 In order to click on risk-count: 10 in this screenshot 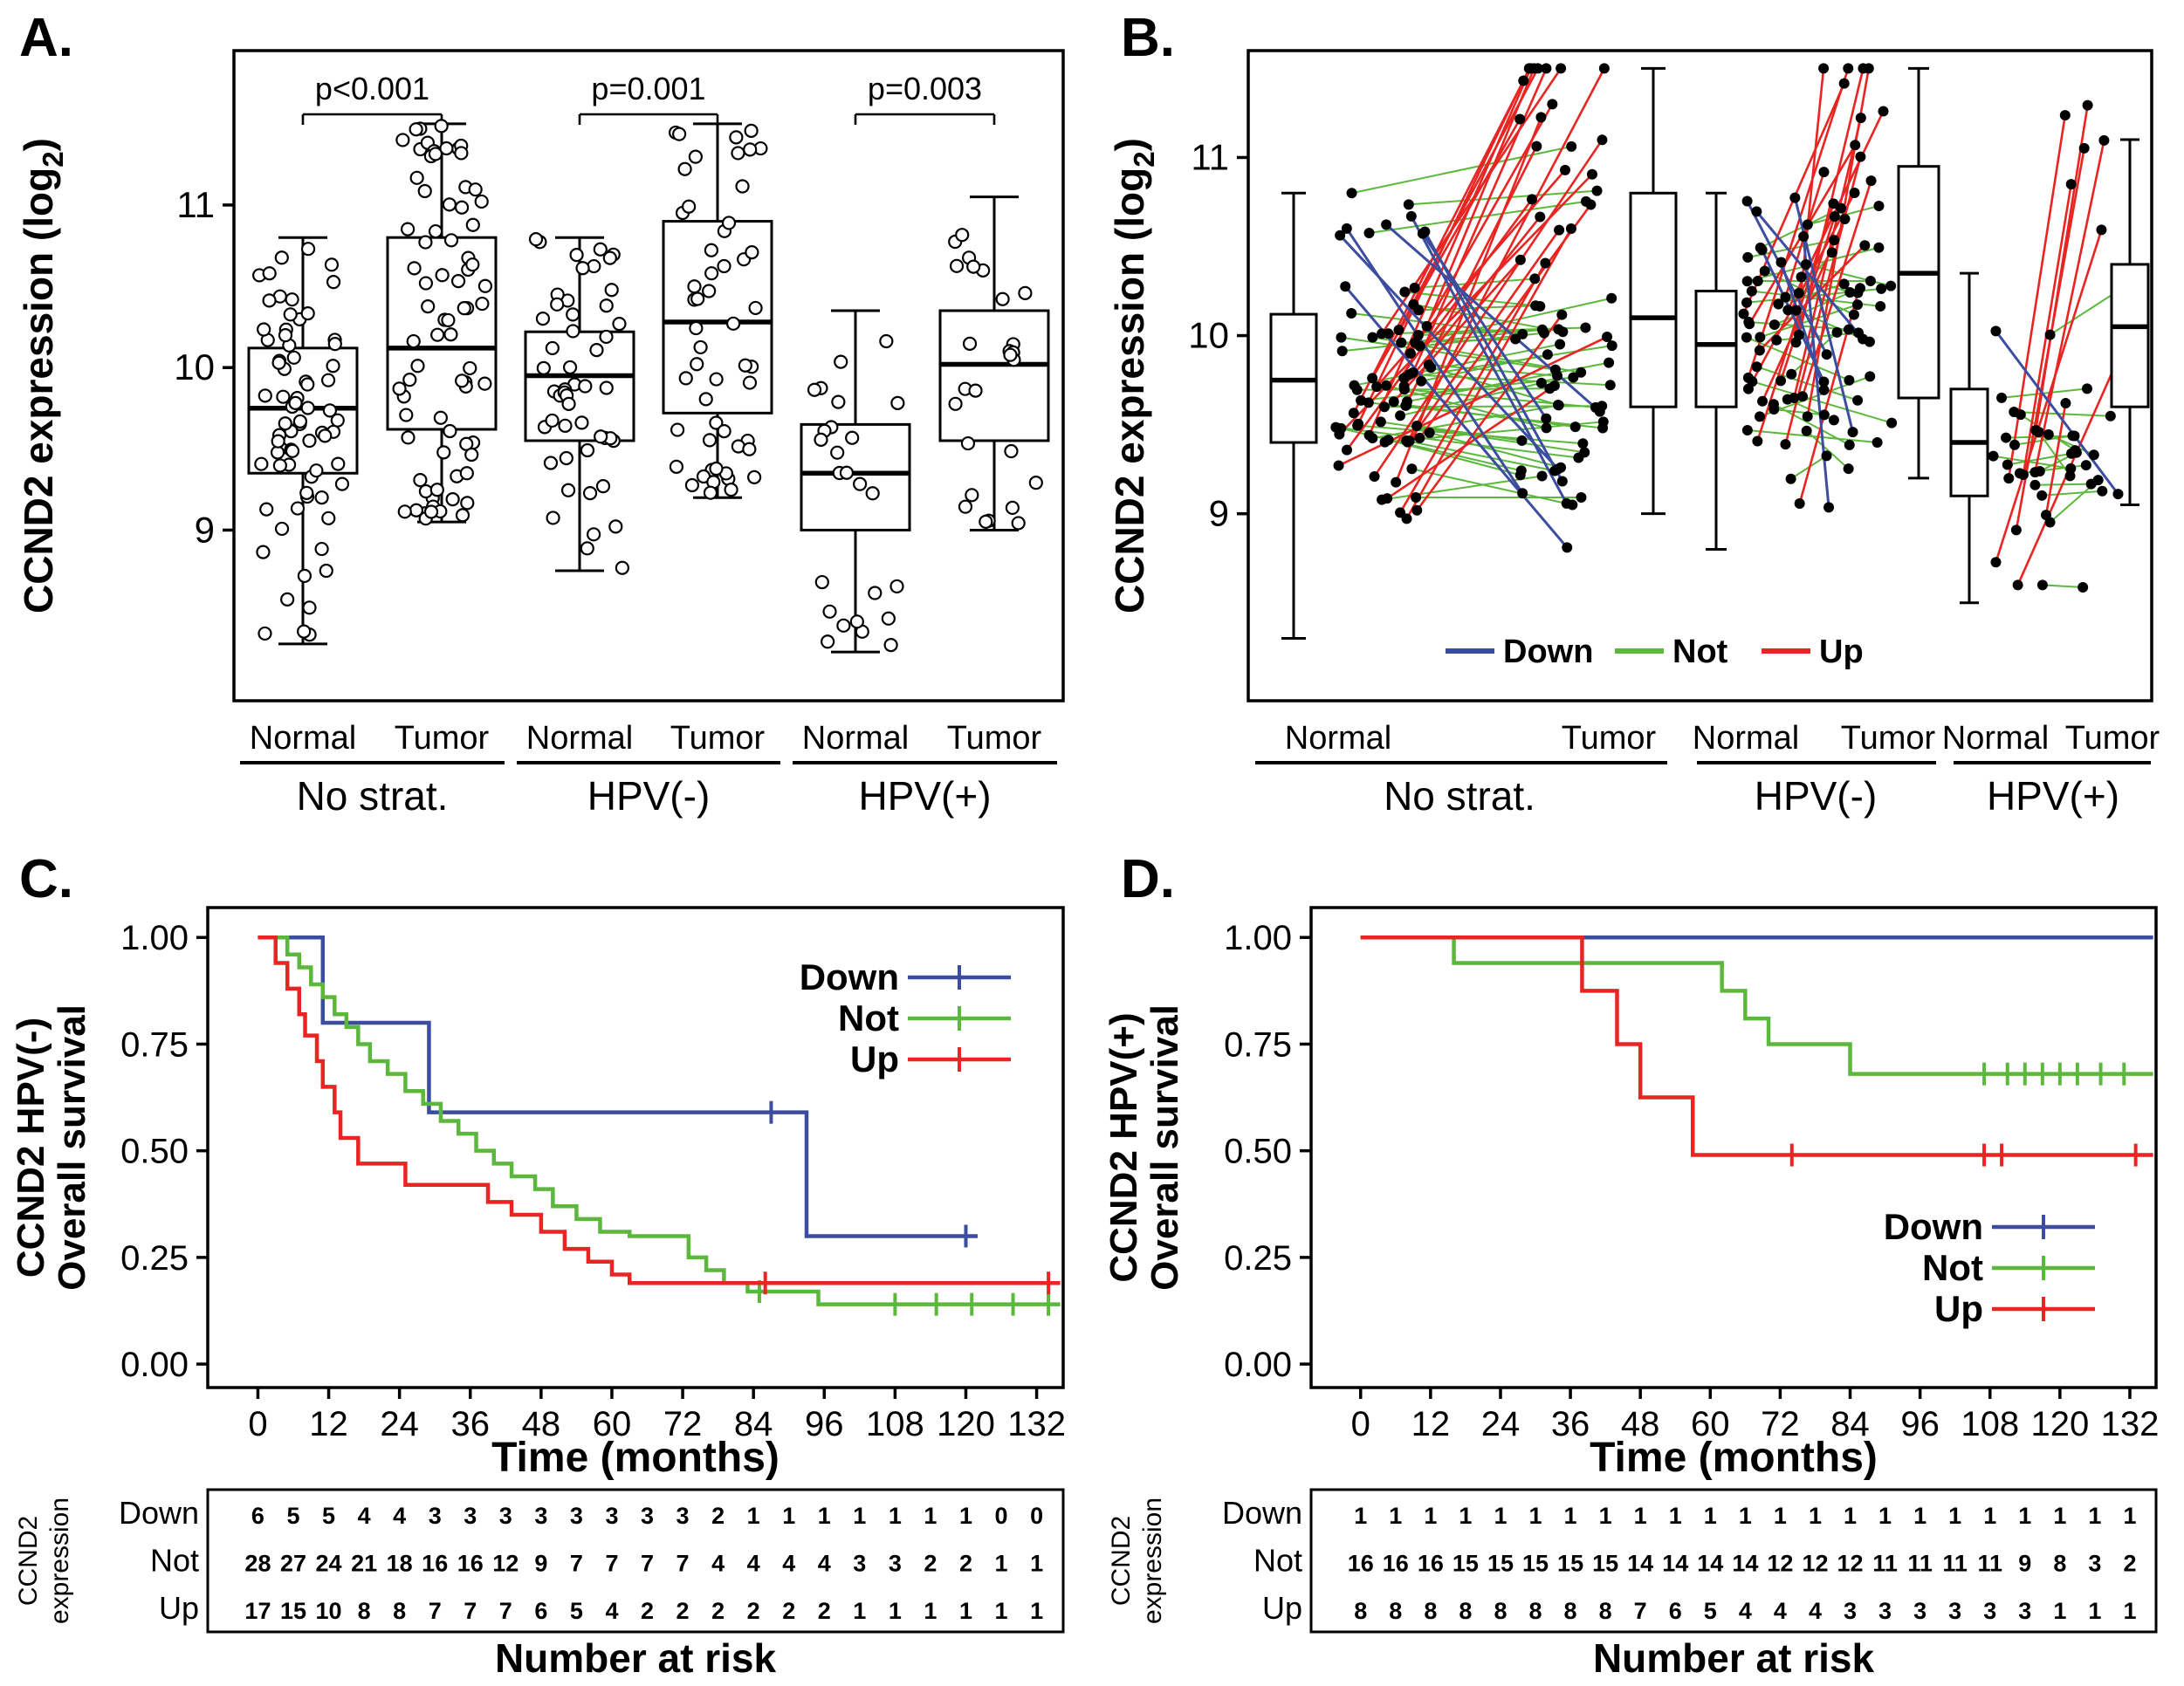, I will do `click(329, 1611)`.